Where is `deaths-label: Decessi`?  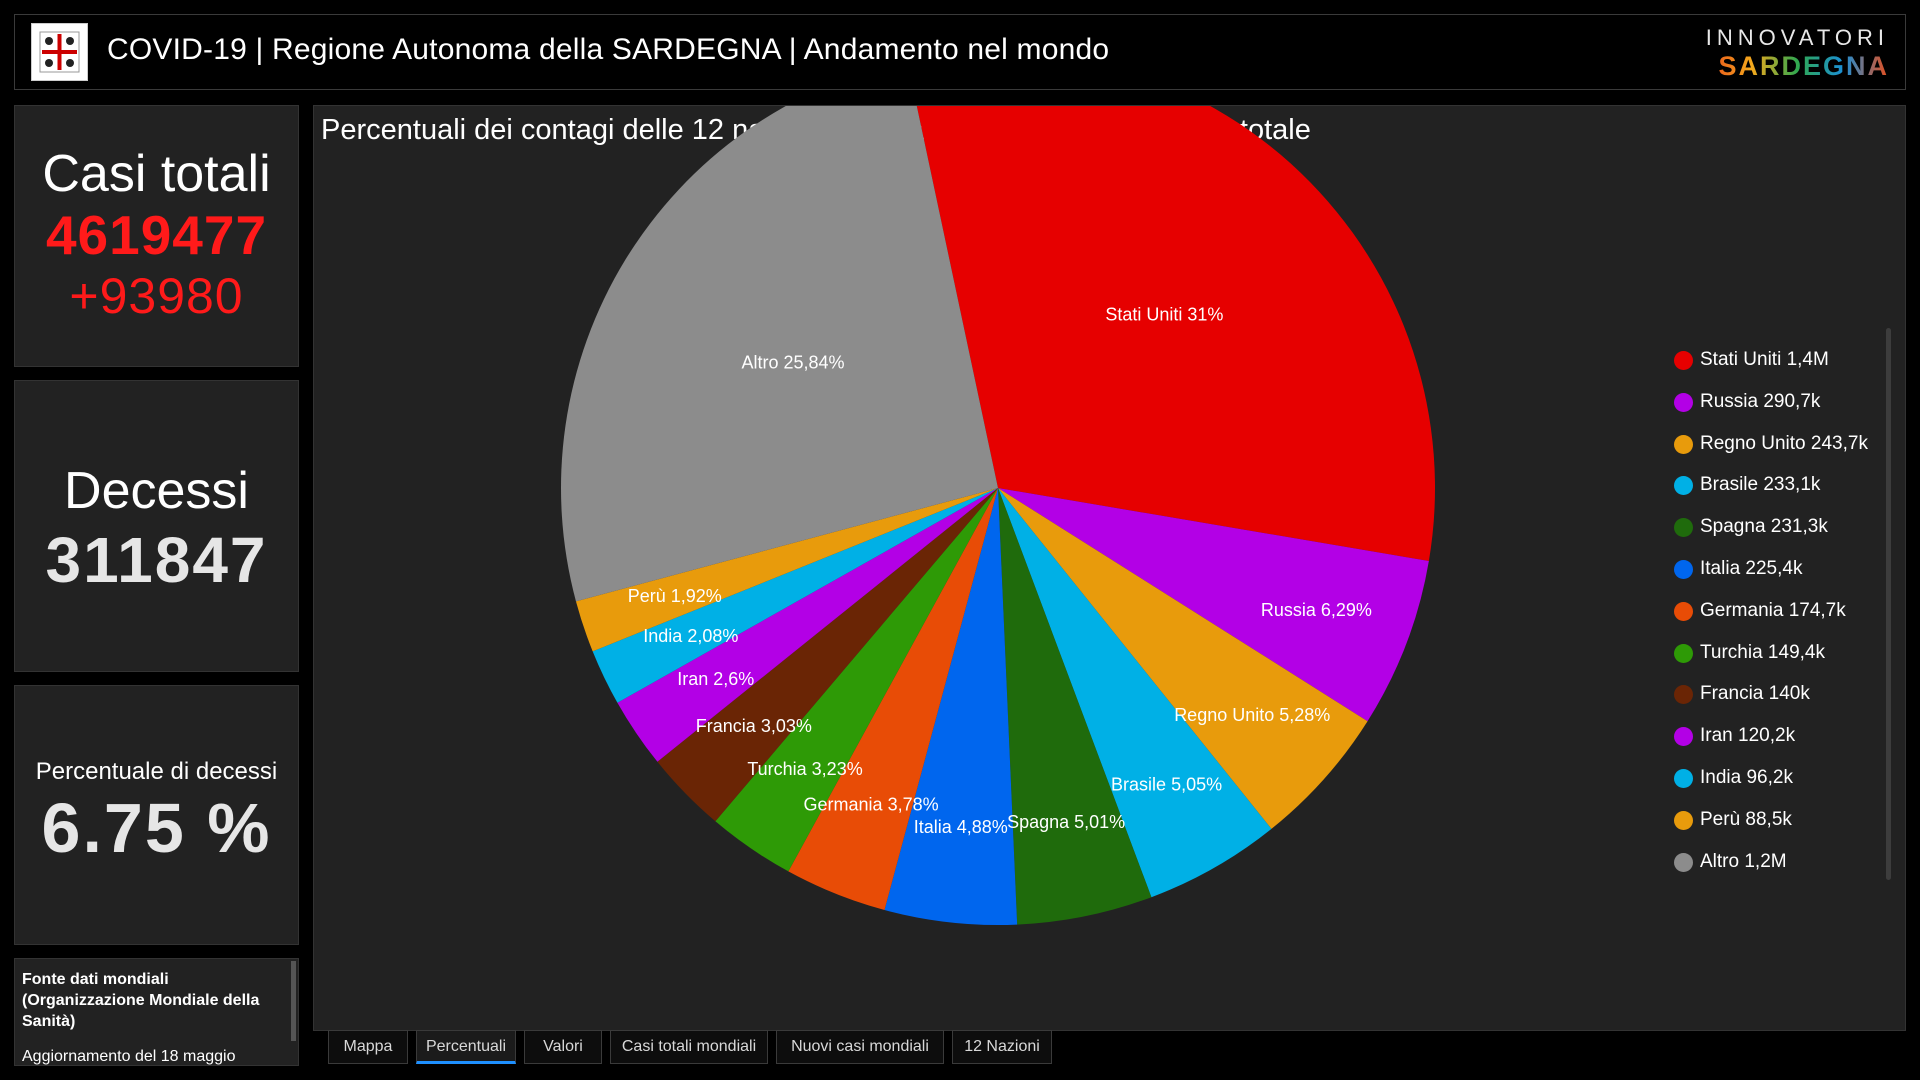 deaths-label: Decessi is located at coordinates (156, 491).